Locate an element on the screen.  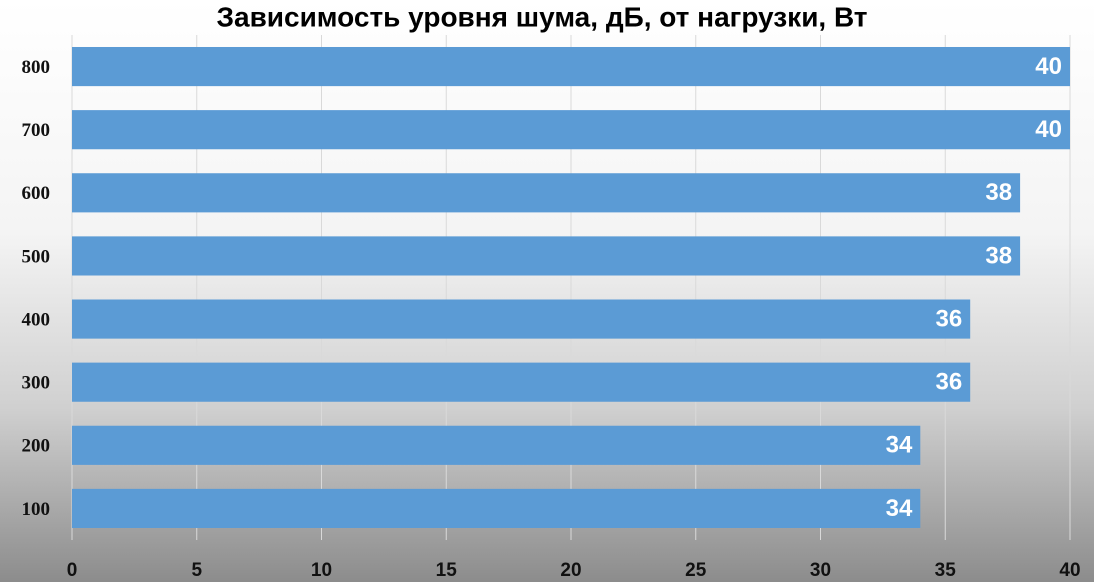
y-tick-label: 800 is located at coordinates (36, 67).